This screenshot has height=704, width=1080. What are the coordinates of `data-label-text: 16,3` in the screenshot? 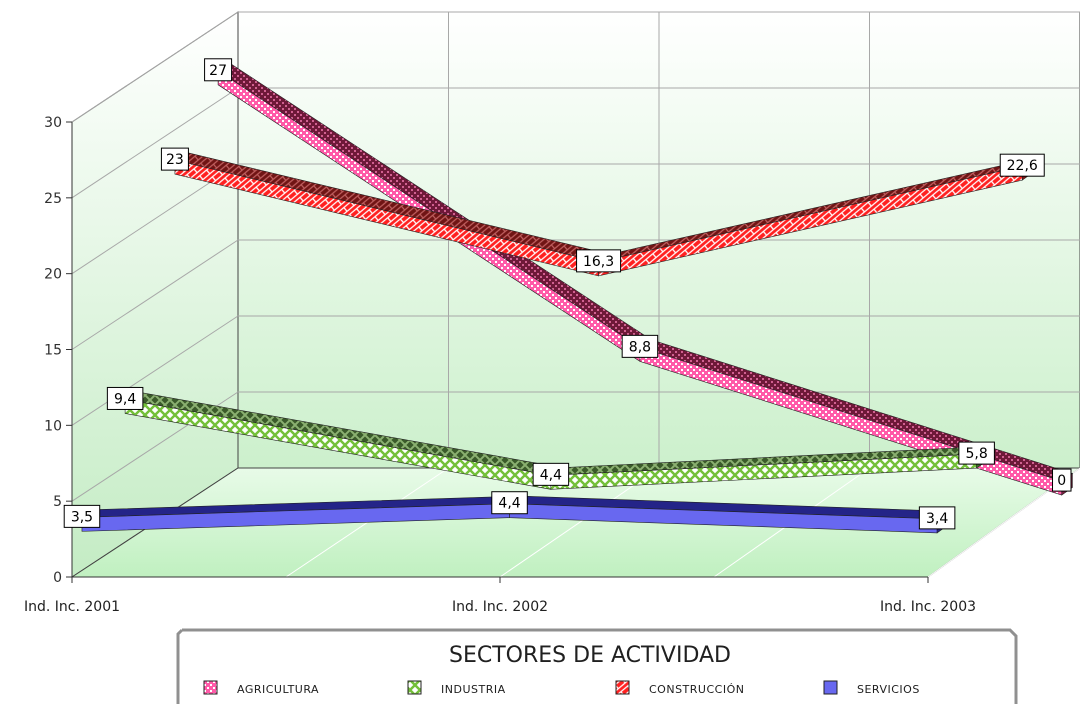 It's located at (598, 262).